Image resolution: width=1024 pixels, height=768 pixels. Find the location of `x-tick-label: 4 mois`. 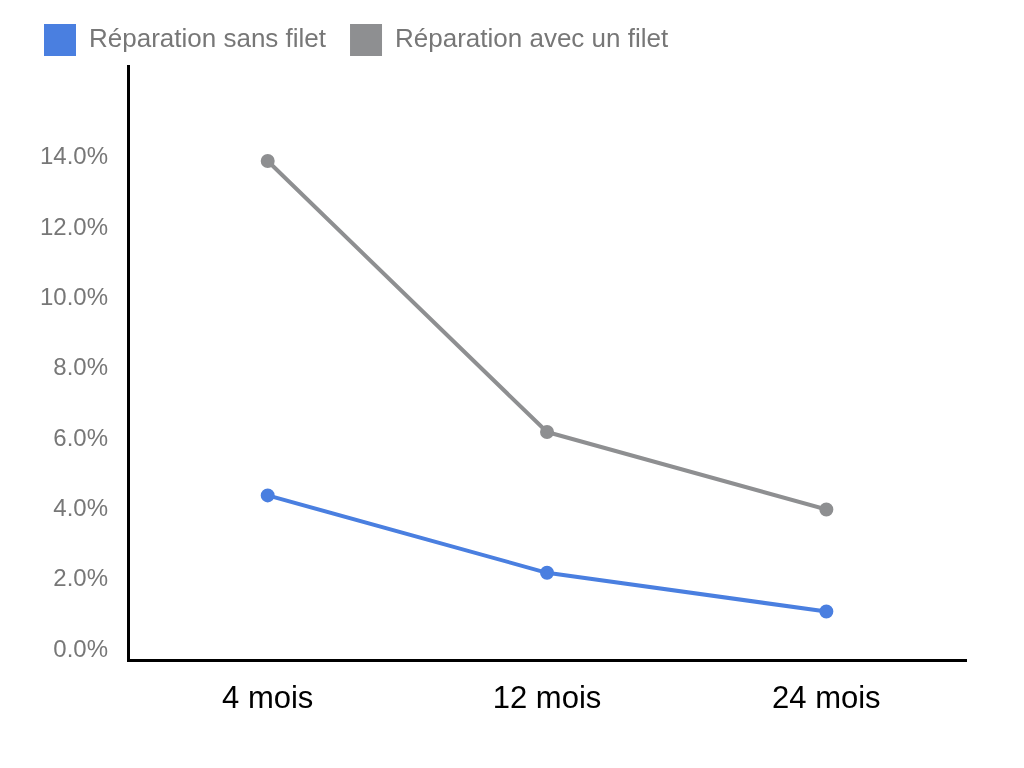

x-tick-label: 4 mois is located at coordinates (268, 697).